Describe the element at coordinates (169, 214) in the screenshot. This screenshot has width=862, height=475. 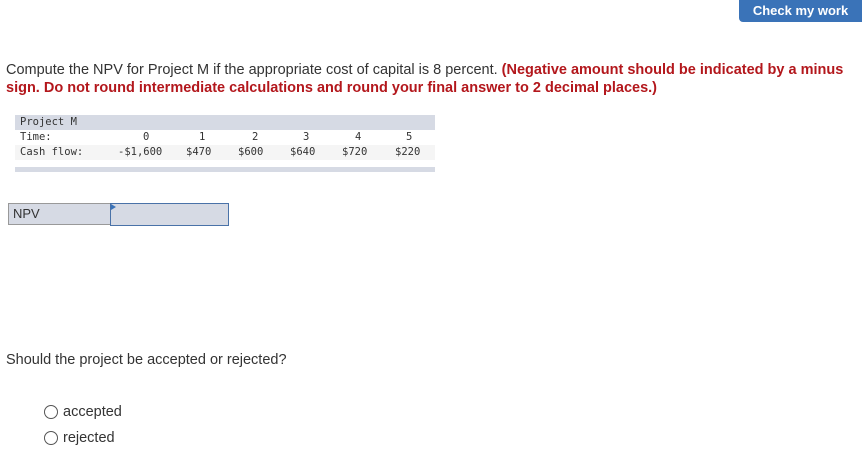
I see `npv-input` at that location.